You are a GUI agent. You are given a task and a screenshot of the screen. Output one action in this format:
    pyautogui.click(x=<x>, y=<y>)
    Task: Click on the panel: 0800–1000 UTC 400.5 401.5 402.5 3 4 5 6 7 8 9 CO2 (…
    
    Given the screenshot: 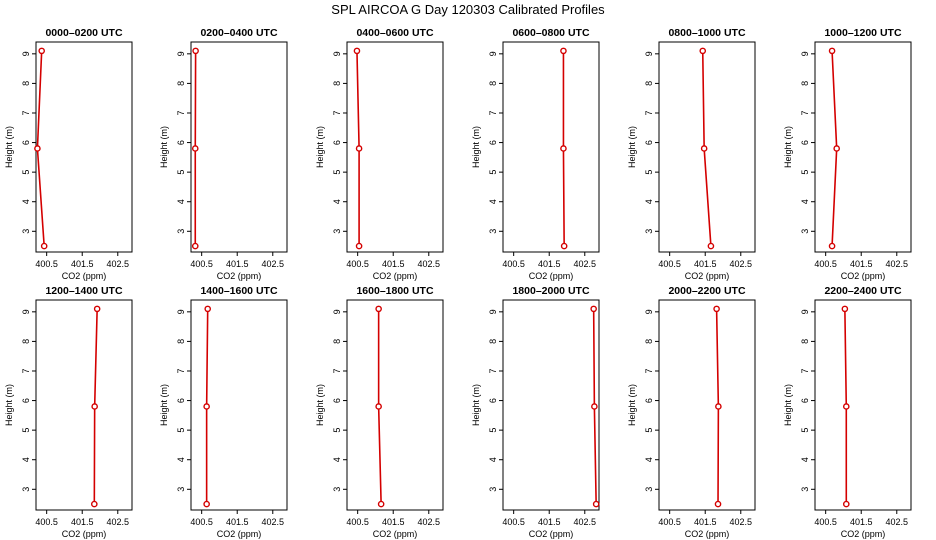 What is the action you would take?
    pyautogui.click(x=691, y=154)
    